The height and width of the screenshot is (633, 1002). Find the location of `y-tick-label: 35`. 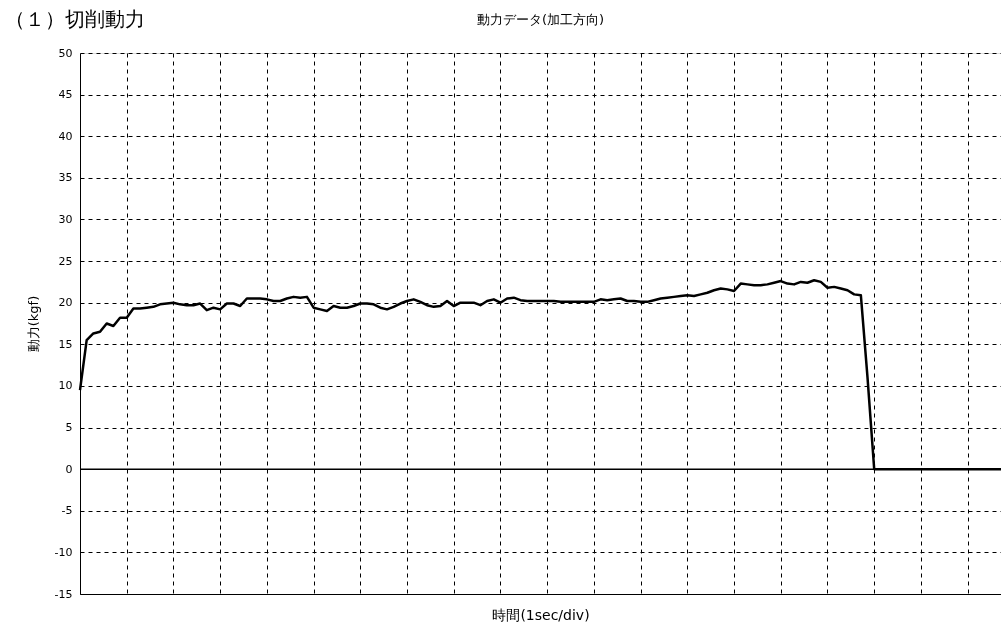

y-tick-label: 35 is located at coordinates (65, 178).